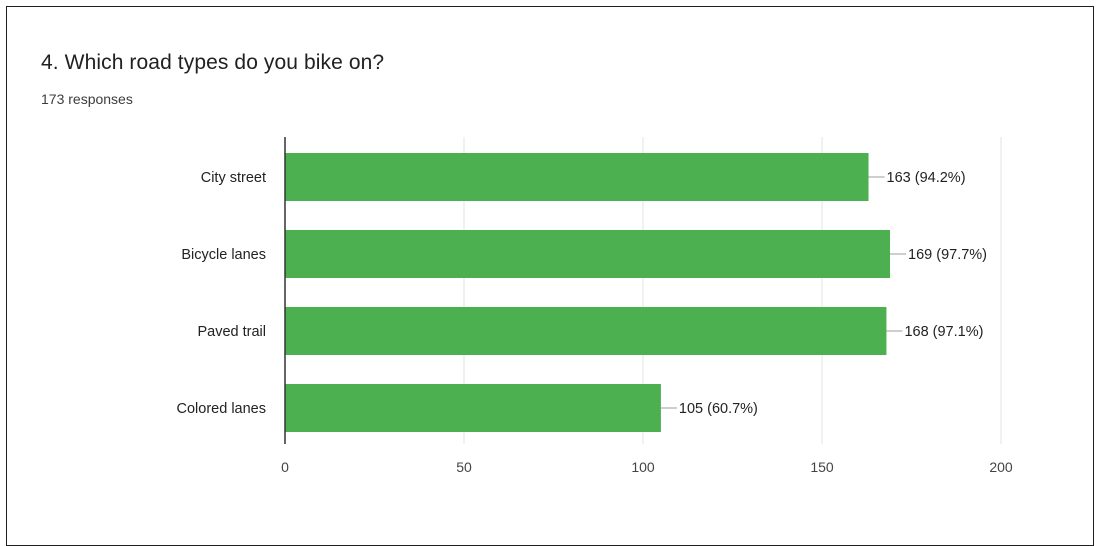 The image size is (1104, 546). What do you see at coordinates (718, 409) in the screenshot?
I see `data-label: 105 (60.7%)` at bounding box center [718, 409].